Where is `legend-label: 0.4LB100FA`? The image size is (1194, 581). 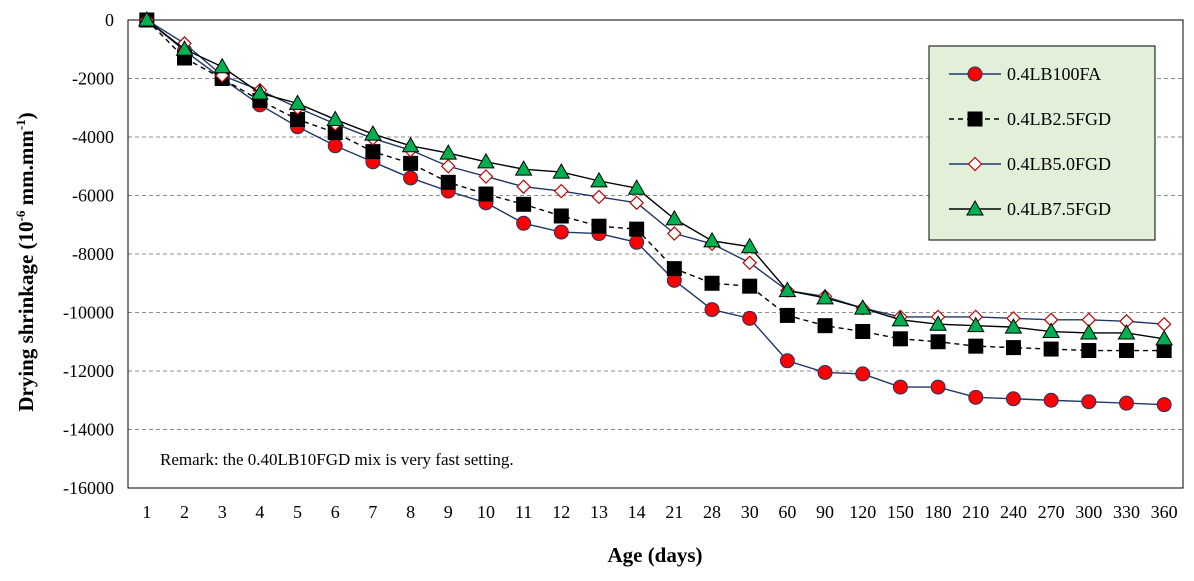 legend-label: 0.4LB100FA is located at coordinates (1054, 74).